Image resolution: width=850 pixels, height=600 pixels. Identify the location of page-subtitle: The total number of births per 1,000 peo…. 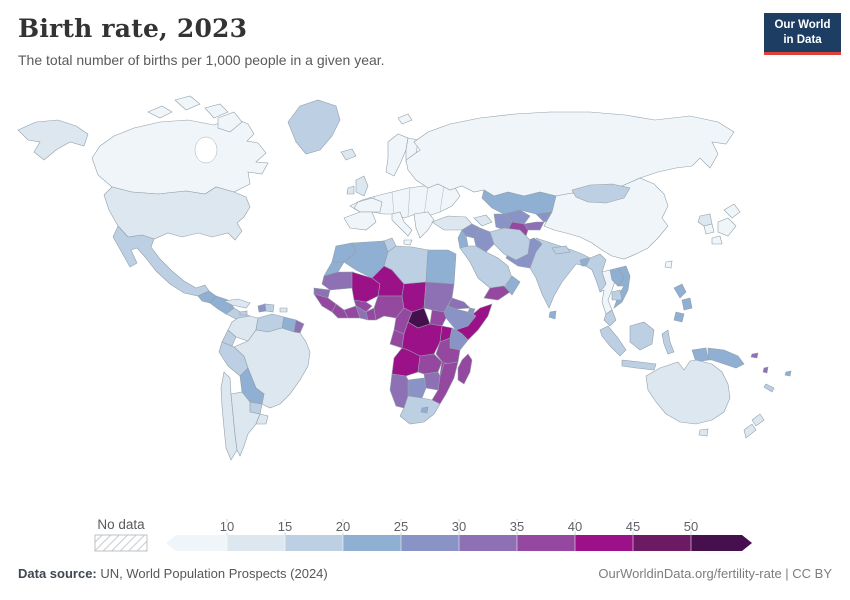
(201, 60).